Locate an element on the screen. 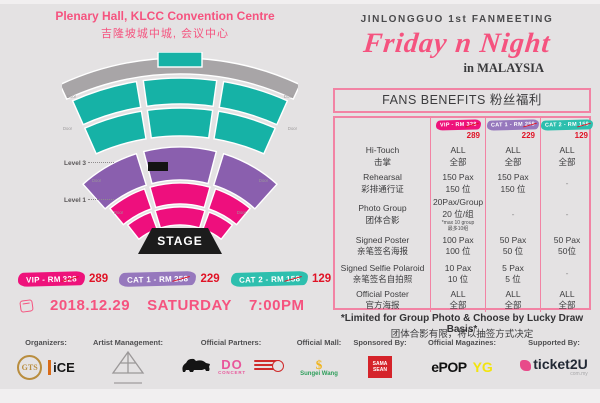 This screenshot has width=600, height=403. row-photogroup-vip: 20Pax/Group 20 位/组 *max 10 group 最多10组 is located at coordinates (457, 214).